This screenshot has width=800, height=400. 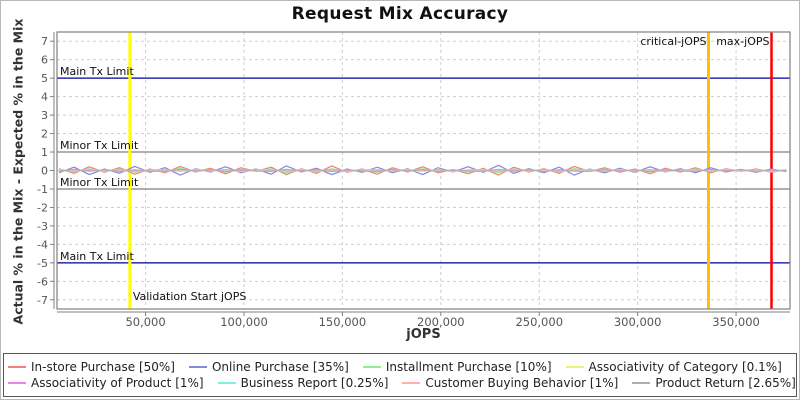 I want to click on x-tick-label: 200,000, so click(x=441, y=322).